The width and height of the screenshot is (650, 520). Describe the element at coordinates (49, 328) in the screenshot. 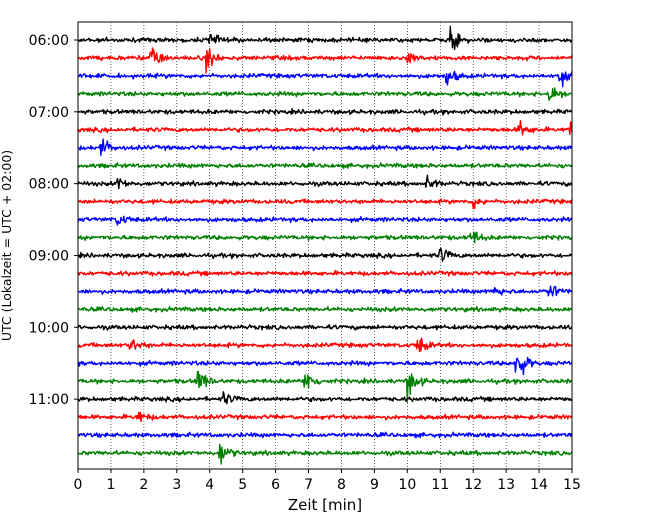

I see `y-tick-label: 10:00` at that location.